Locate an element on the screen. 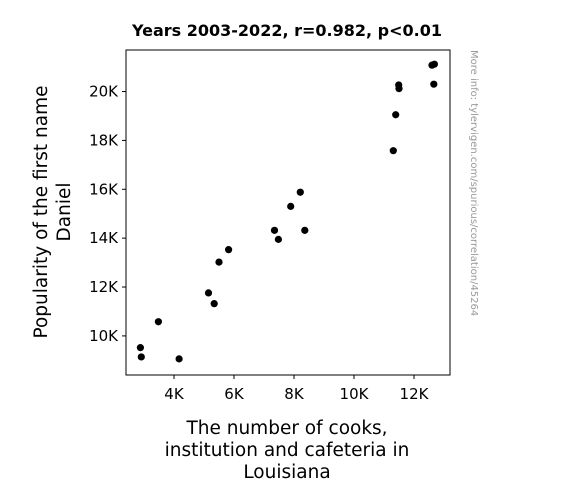 Image resolution: width=575 pixels, height=500 pixels. x-tick-label: 4K is located at coordinates (174, 394).